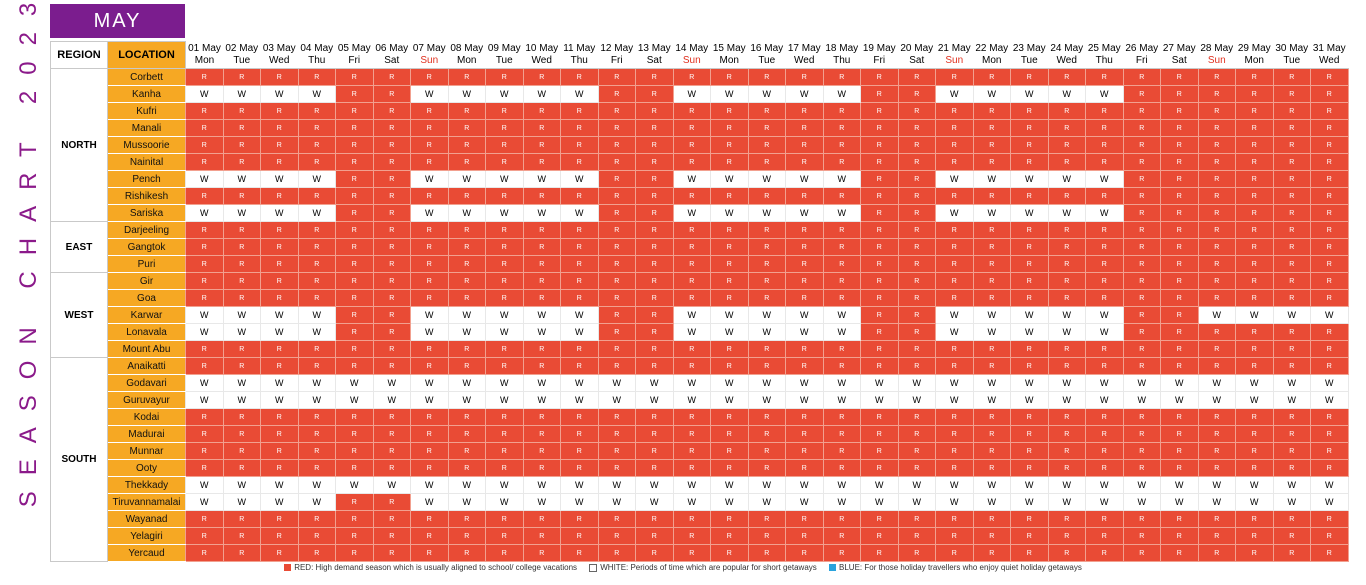 The height and width of the screenshot is (585, 1366). What do you see at coordinates (1067, 55) in the screenshot?
I see `date-header: 24 May Wed` at bounding box center [1067, 55].